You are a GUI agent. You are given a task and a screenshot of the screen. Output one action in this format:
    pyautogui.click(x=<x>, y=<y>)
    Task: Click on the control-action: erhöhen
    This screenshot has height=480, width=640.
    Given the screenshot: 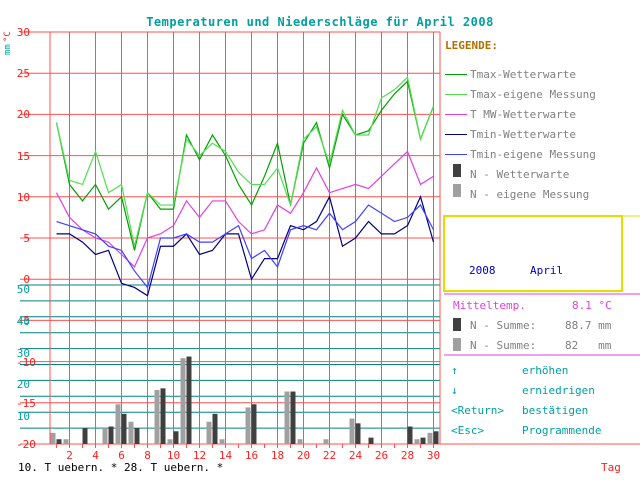 What is the action you would take?
    pyautogui.click(x=545, y=370)
    